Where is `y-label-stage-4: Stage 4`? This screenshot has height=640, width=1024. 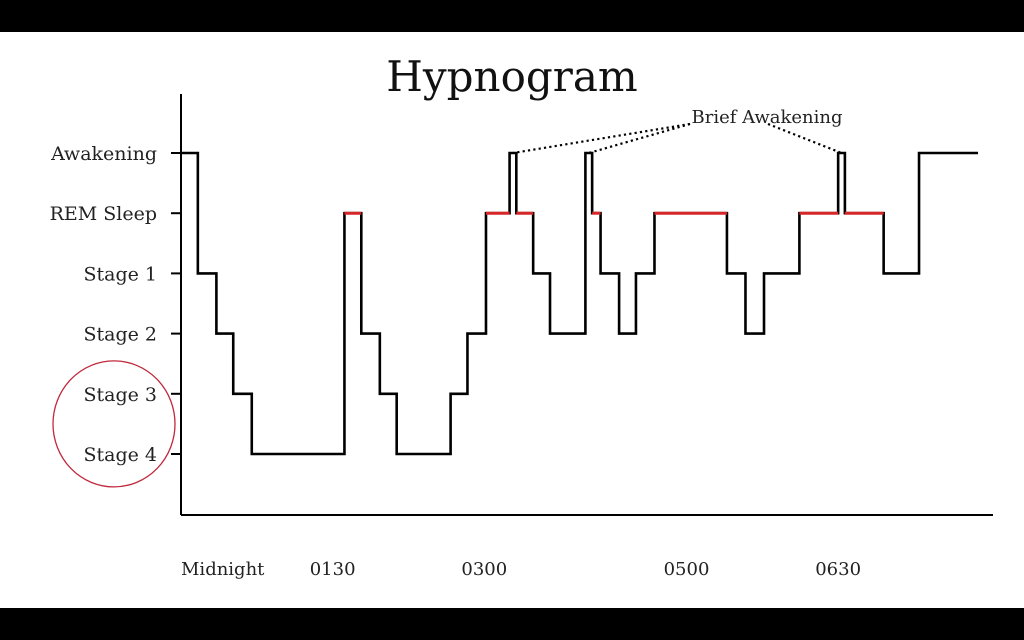
y-label-stage-4: Stage 4 is located at coordinates (120, 455).